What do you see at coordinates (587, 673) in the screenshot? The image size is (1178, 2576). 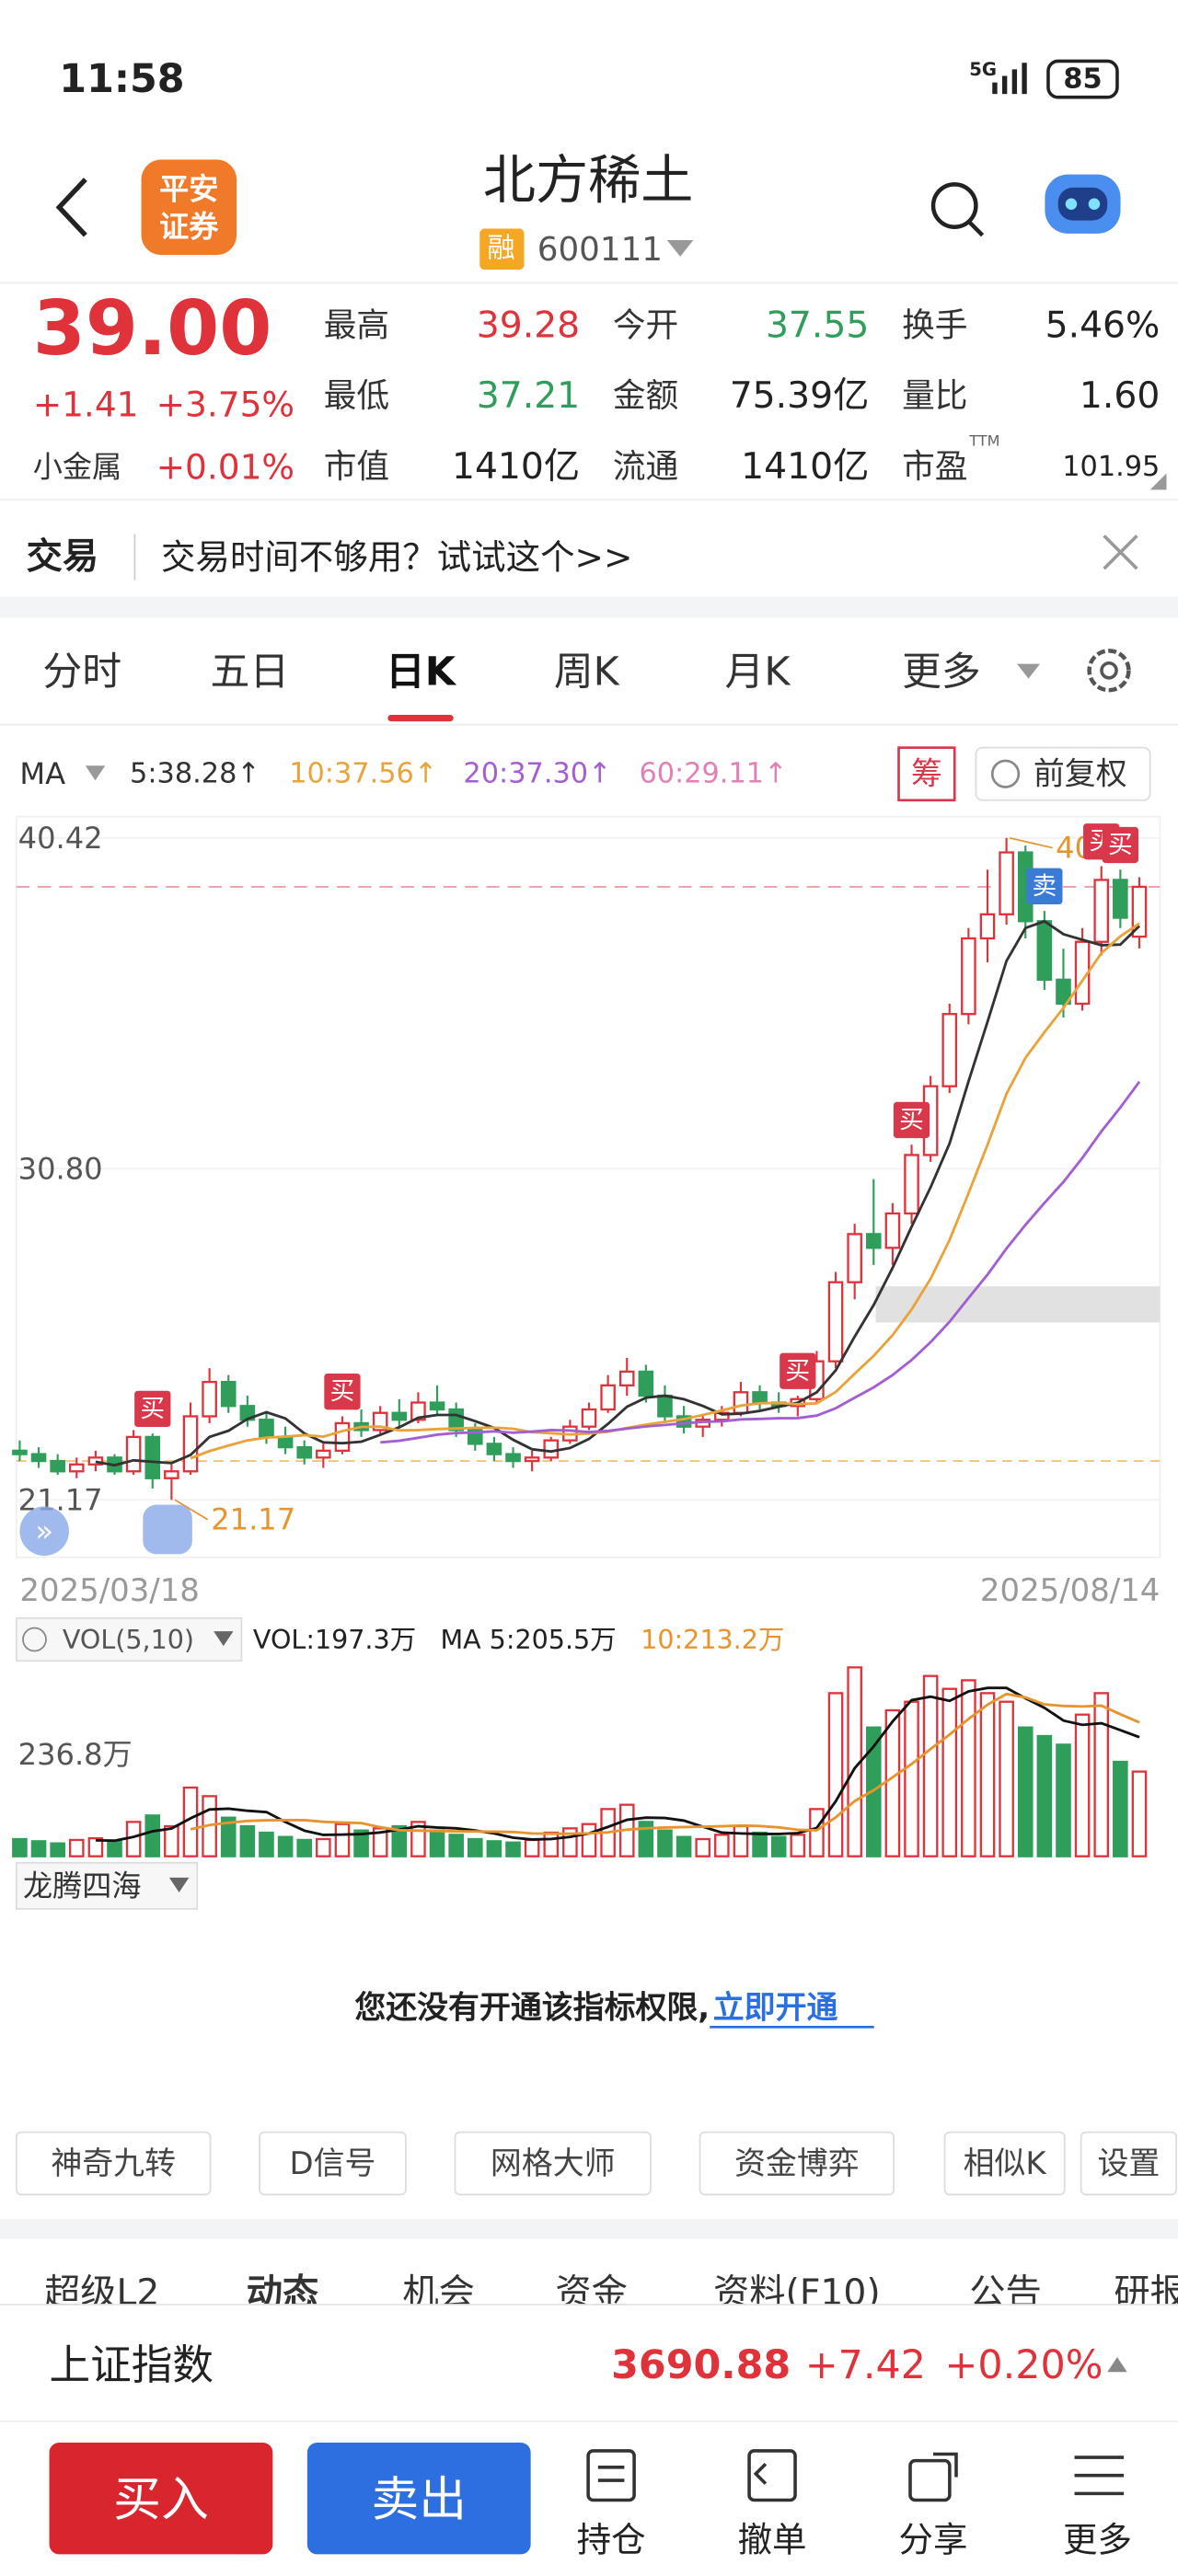 I see `period-tab: 周K` at bounding box center [587, 673].